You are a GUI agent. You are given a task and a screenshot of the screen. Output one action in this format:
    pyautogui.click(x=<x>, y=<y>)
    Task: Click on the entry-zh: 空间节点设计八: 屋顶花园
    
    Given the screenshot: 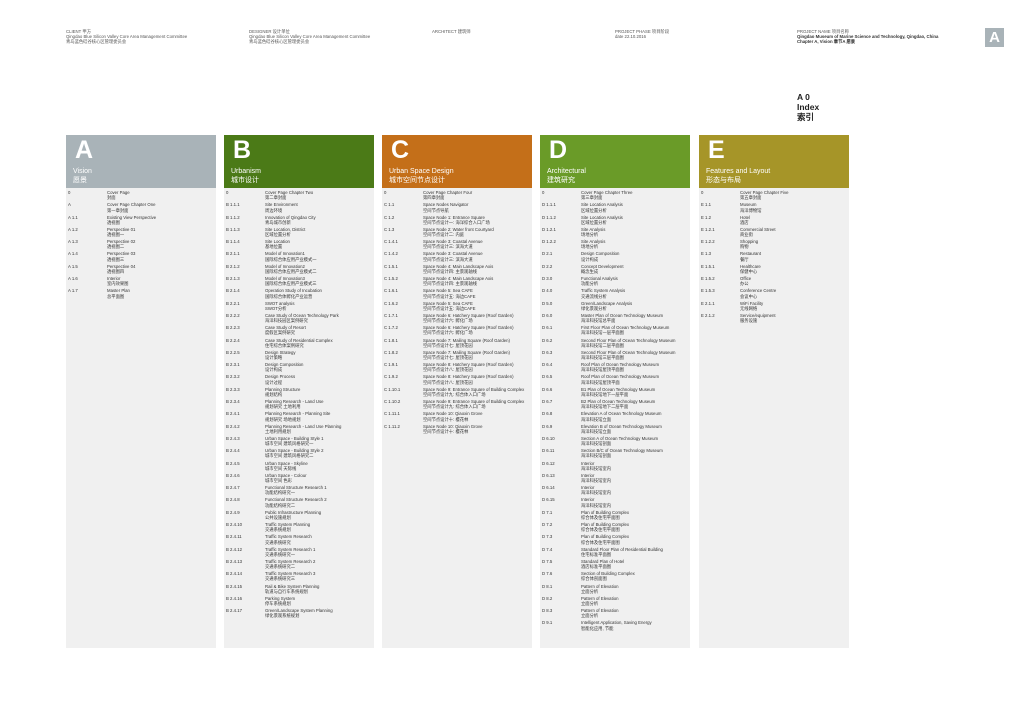 What is the action you would take?
    pyautogui.click(x=448, y=370)
    